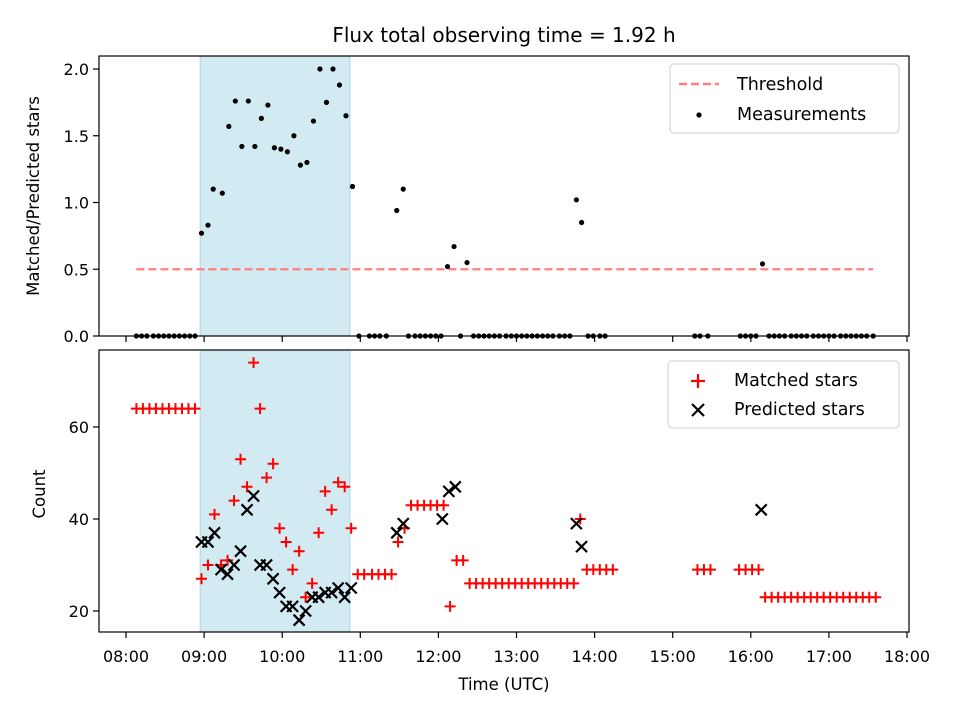  What do you see at coordinates (282, 656) in the screenshot?
I see `x-tick-label: 10:00` at bounding box center [282, 656].